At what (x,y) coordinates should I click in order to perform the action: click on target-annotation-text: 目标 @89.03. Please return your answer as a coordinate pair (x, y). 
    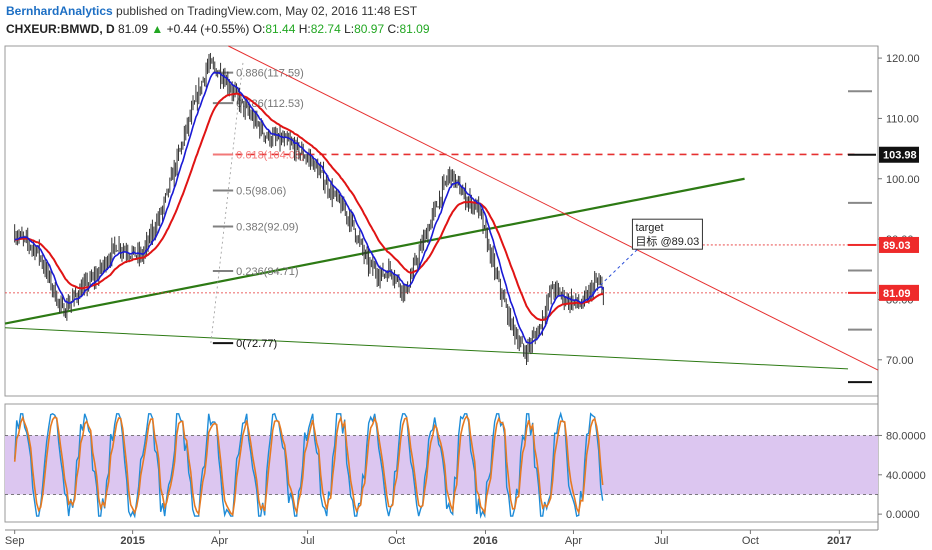
    Looking at the image, I should click on (667, 241).